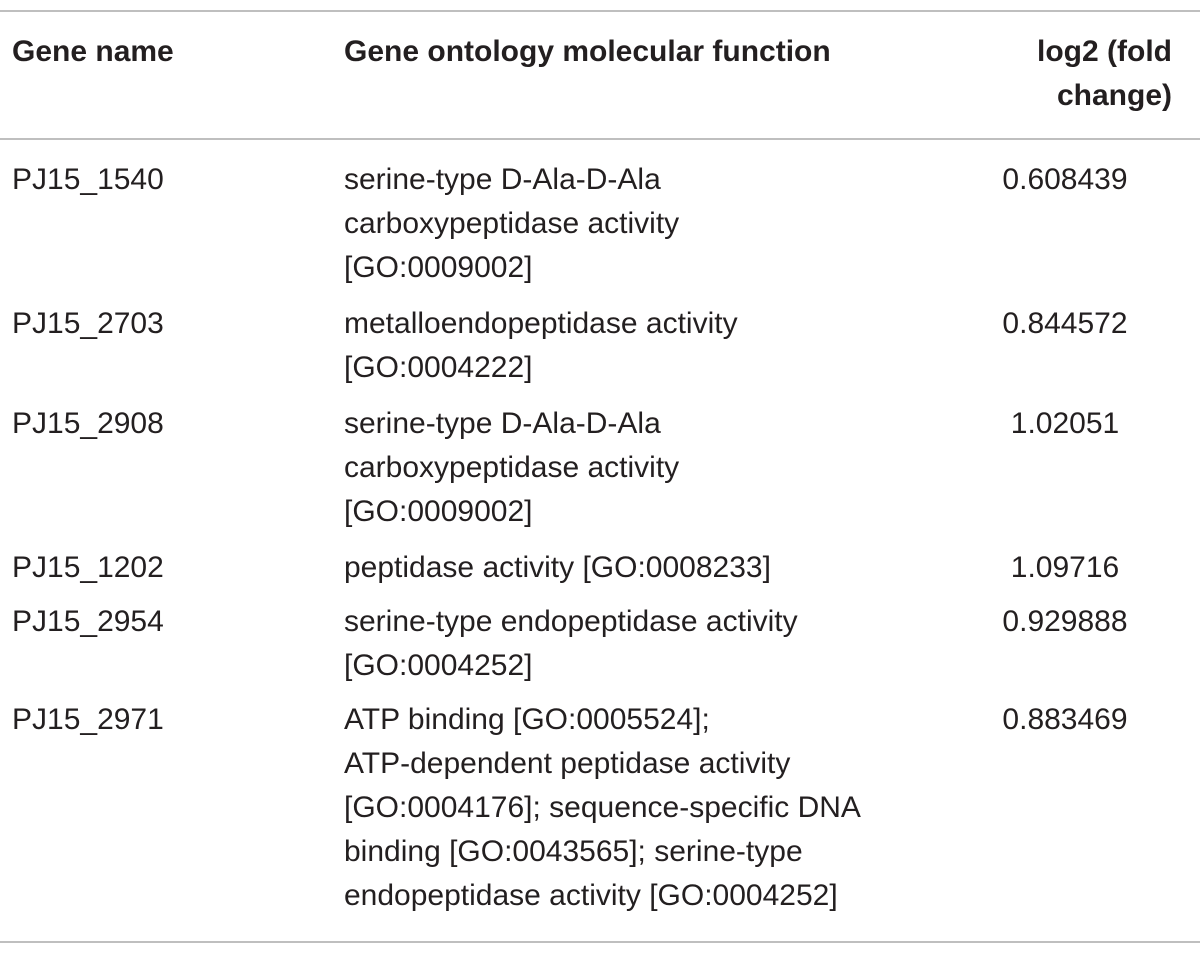 This screenshot has width=1200, height=954. Describe the element at coordinates (557, 567) in the screenshot. I see `row-4-go: peptidase activity [GO:0008233]` at that location.